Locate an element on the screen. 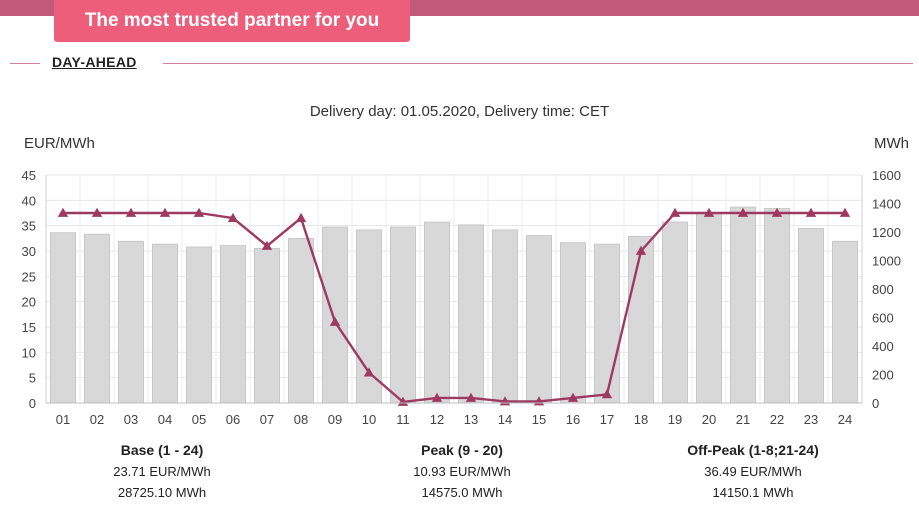  x-tick-label: 19 is located at coordinates (675, 419).